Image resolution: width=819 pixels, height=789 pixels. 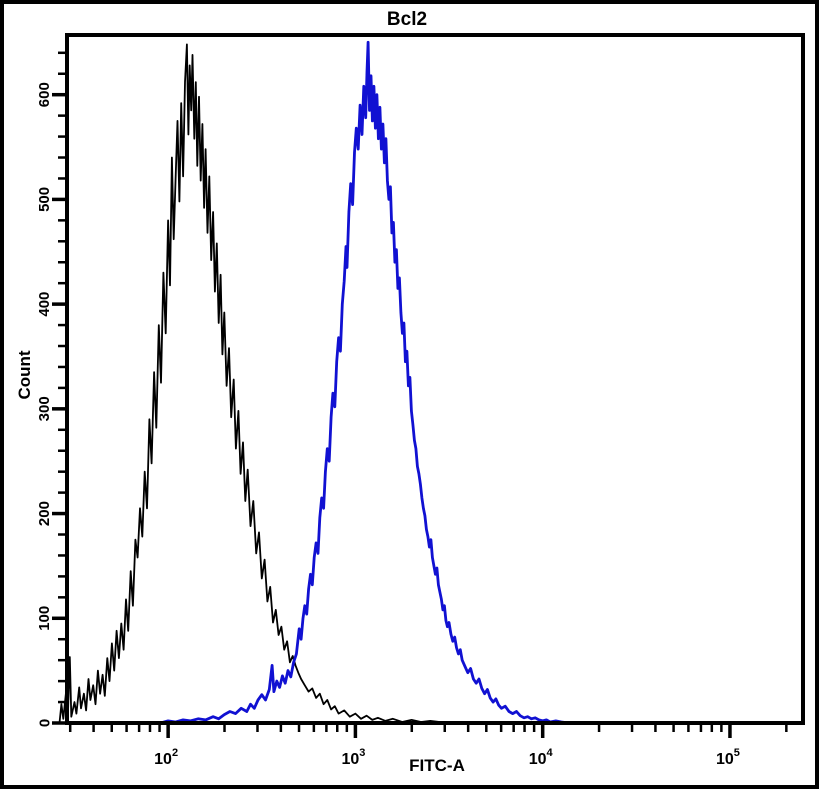 I want to click on chart-title: Bcl2, so click(x=407, y=19).